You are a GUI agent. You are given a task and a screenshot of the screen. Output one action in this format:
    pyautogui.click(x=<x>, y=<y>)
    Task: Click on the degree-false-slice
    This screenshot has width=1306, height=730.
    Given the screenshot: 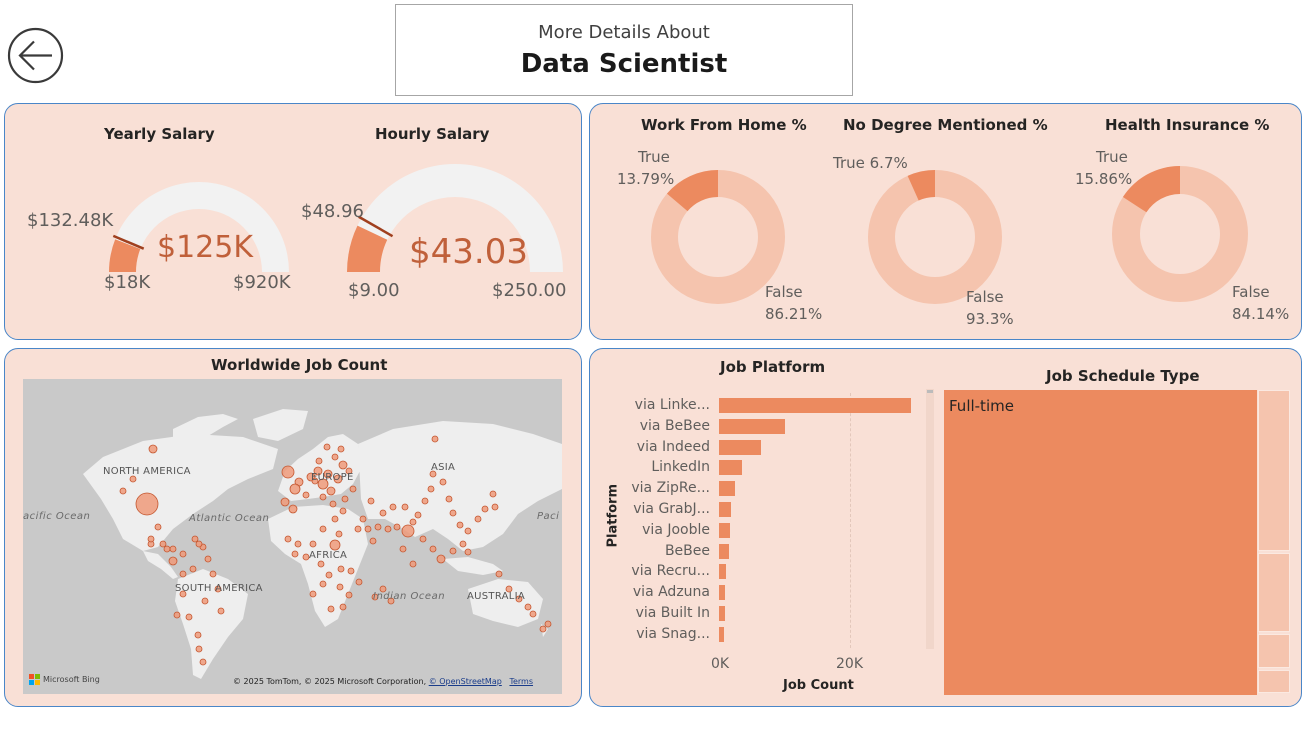 What is the action you would take?
    pyautogui.click(x=935, y=237)
    